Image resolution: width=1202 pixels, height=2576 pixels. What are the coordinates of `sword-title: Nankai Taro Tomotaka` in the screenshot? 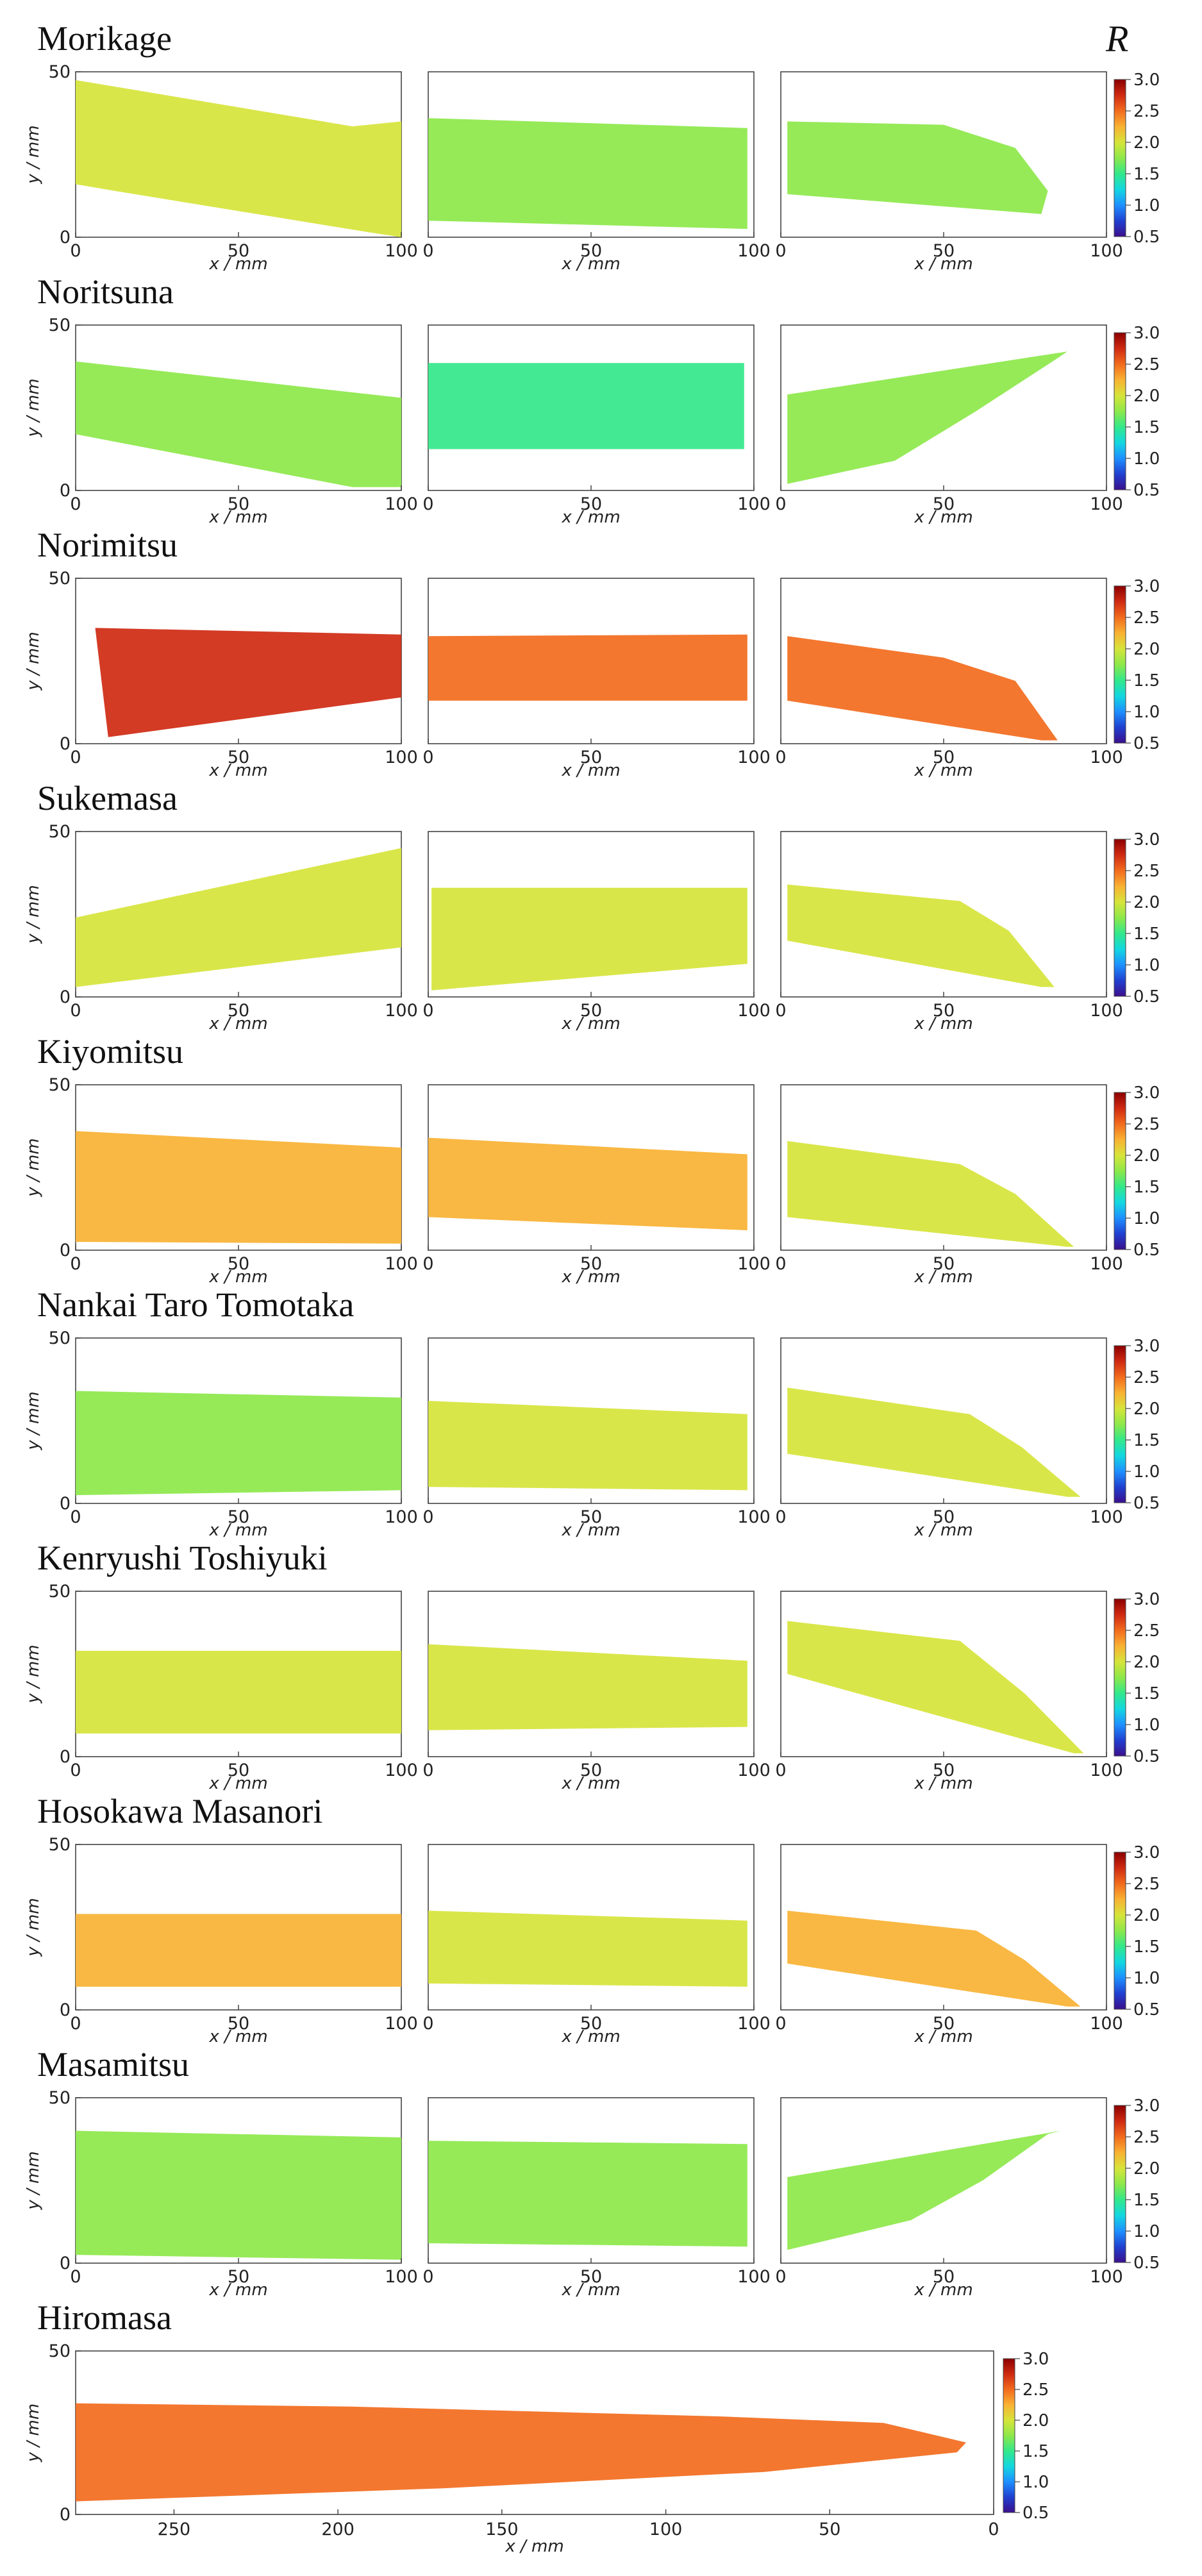 It's located at (195, 1304).